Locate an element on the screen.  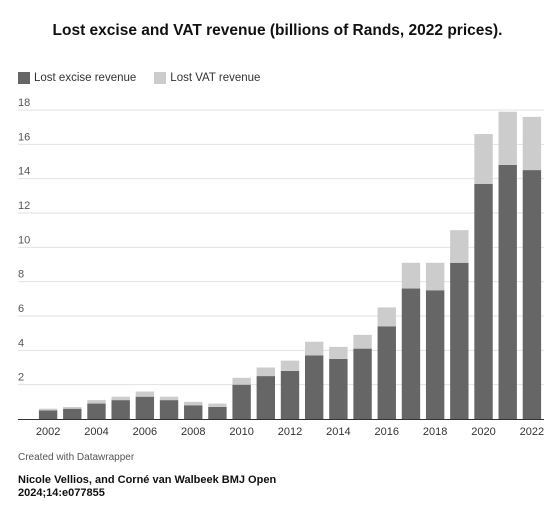
y-tick-label: 16 is located at coordinates (24, 137).